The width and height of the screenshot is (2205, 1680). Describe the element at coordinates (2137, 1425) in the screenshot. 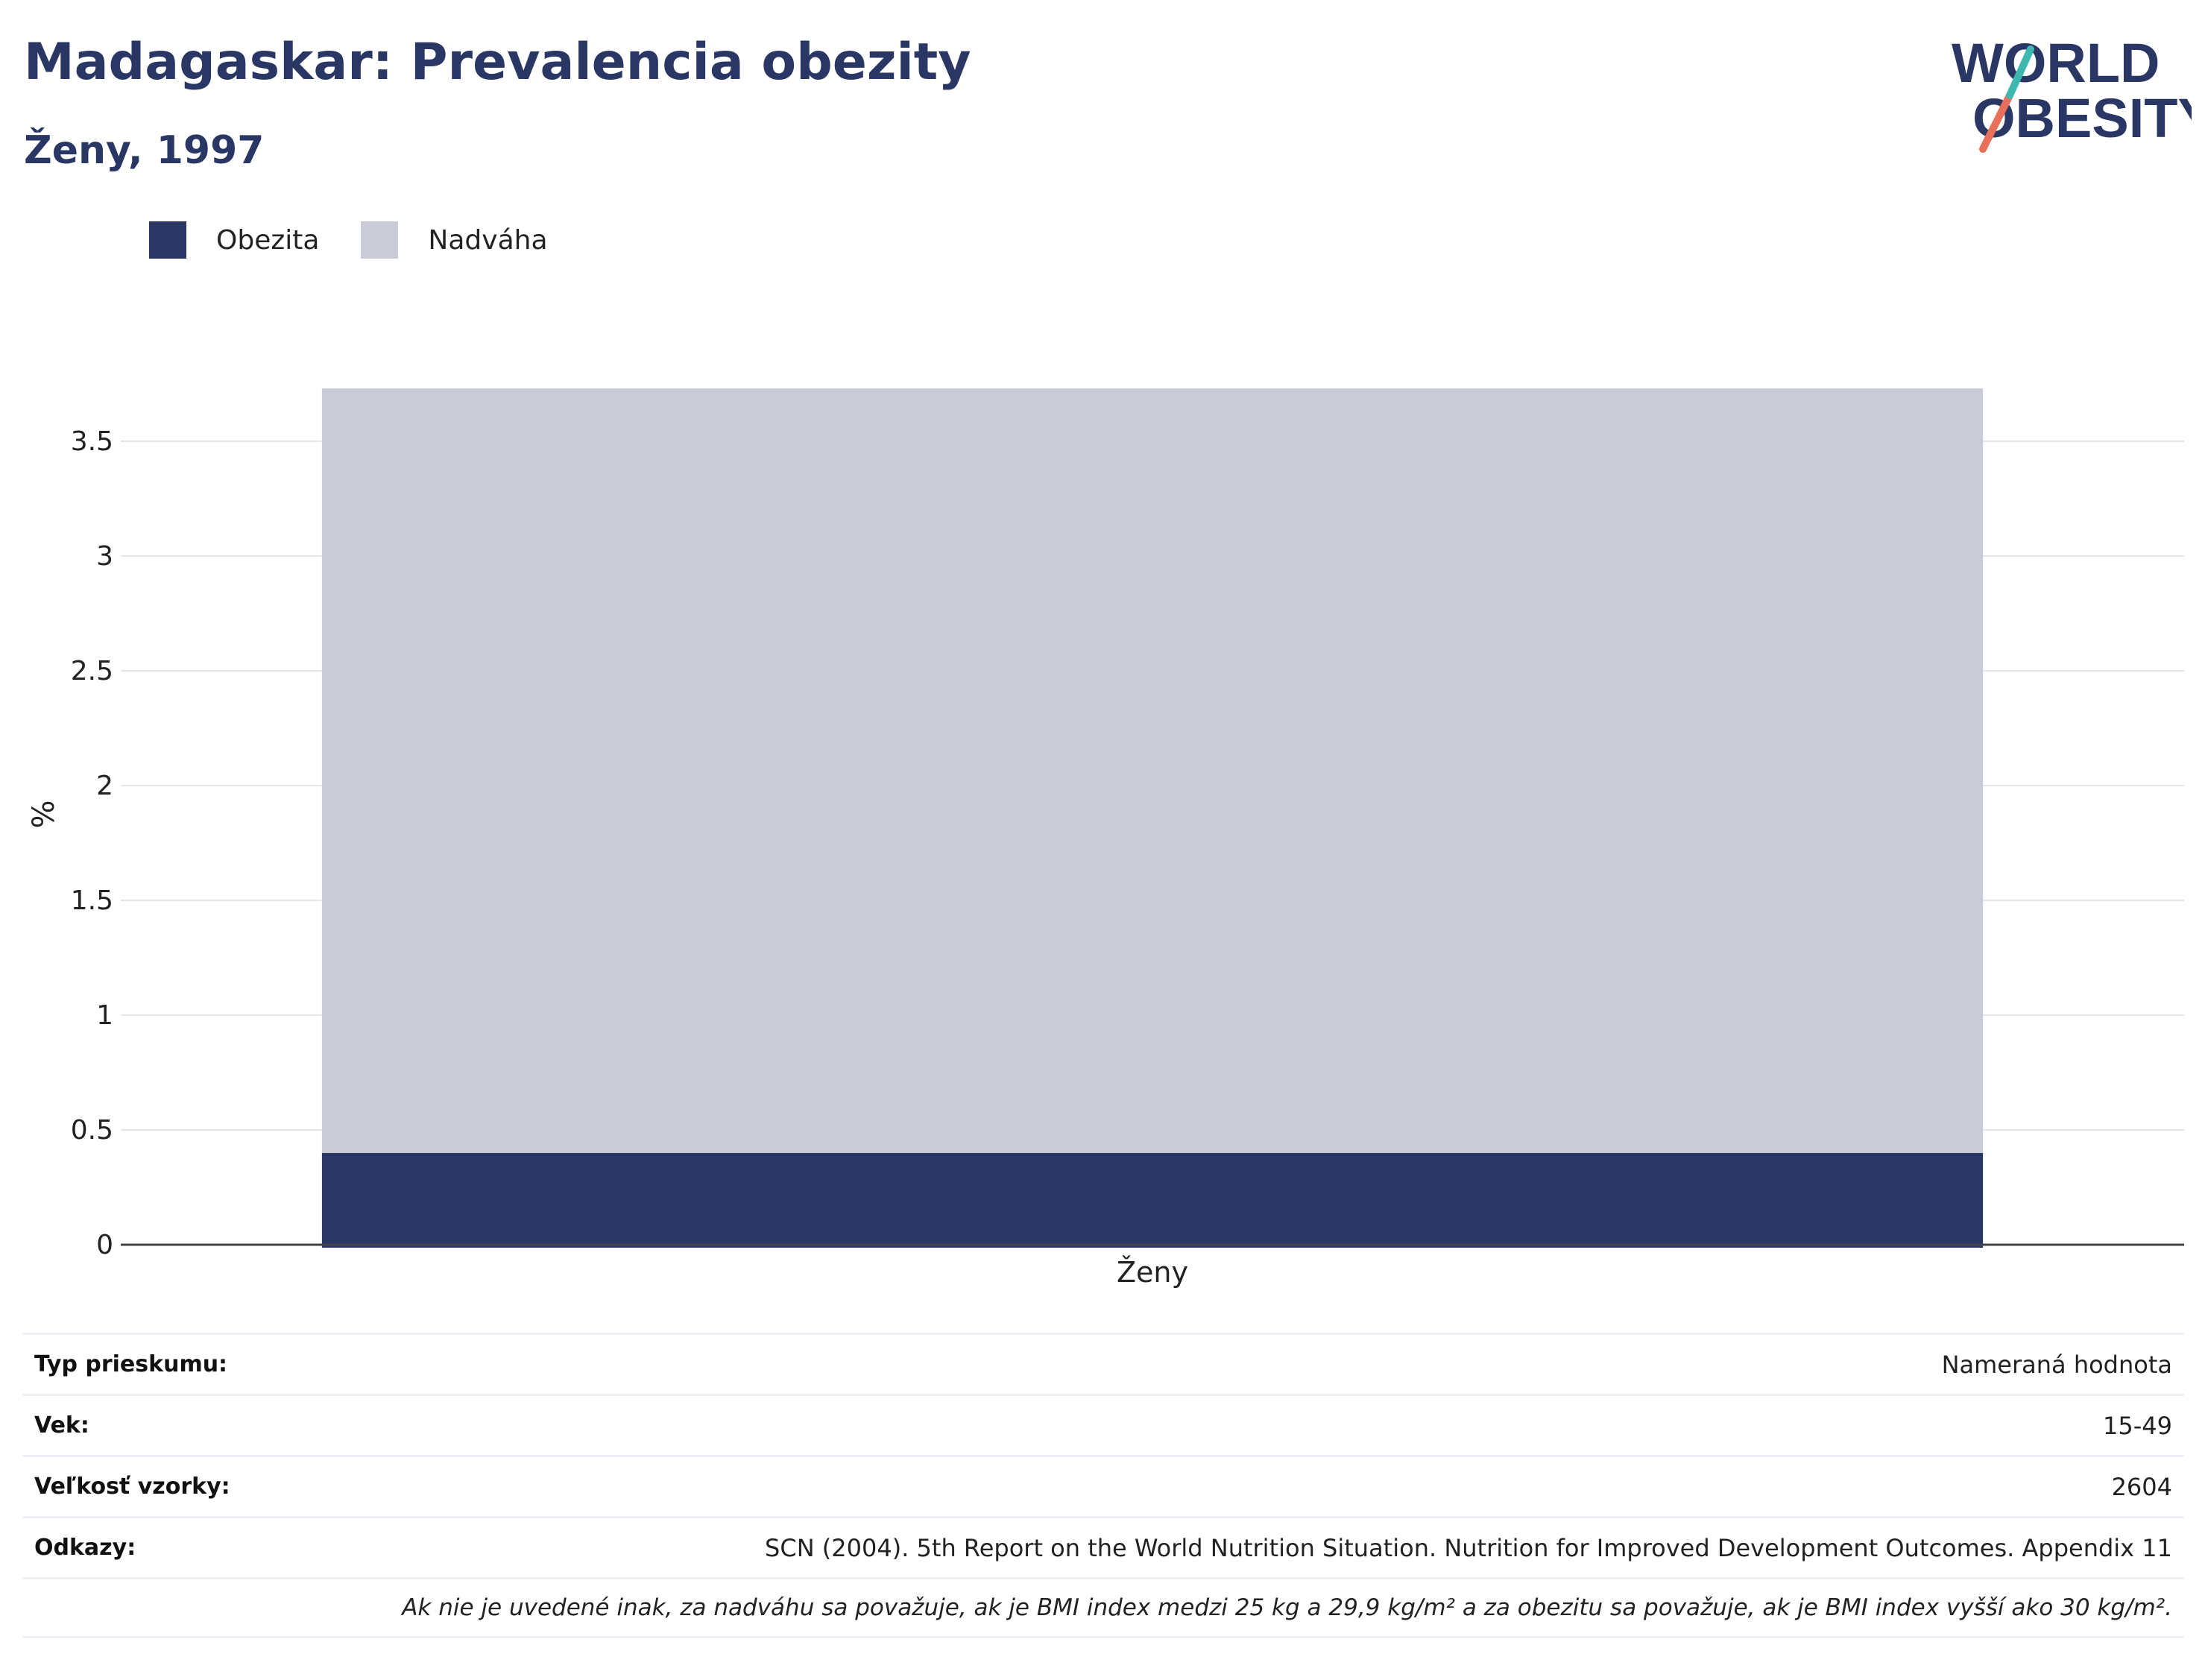

I see `info-value: 15-49` at that location.